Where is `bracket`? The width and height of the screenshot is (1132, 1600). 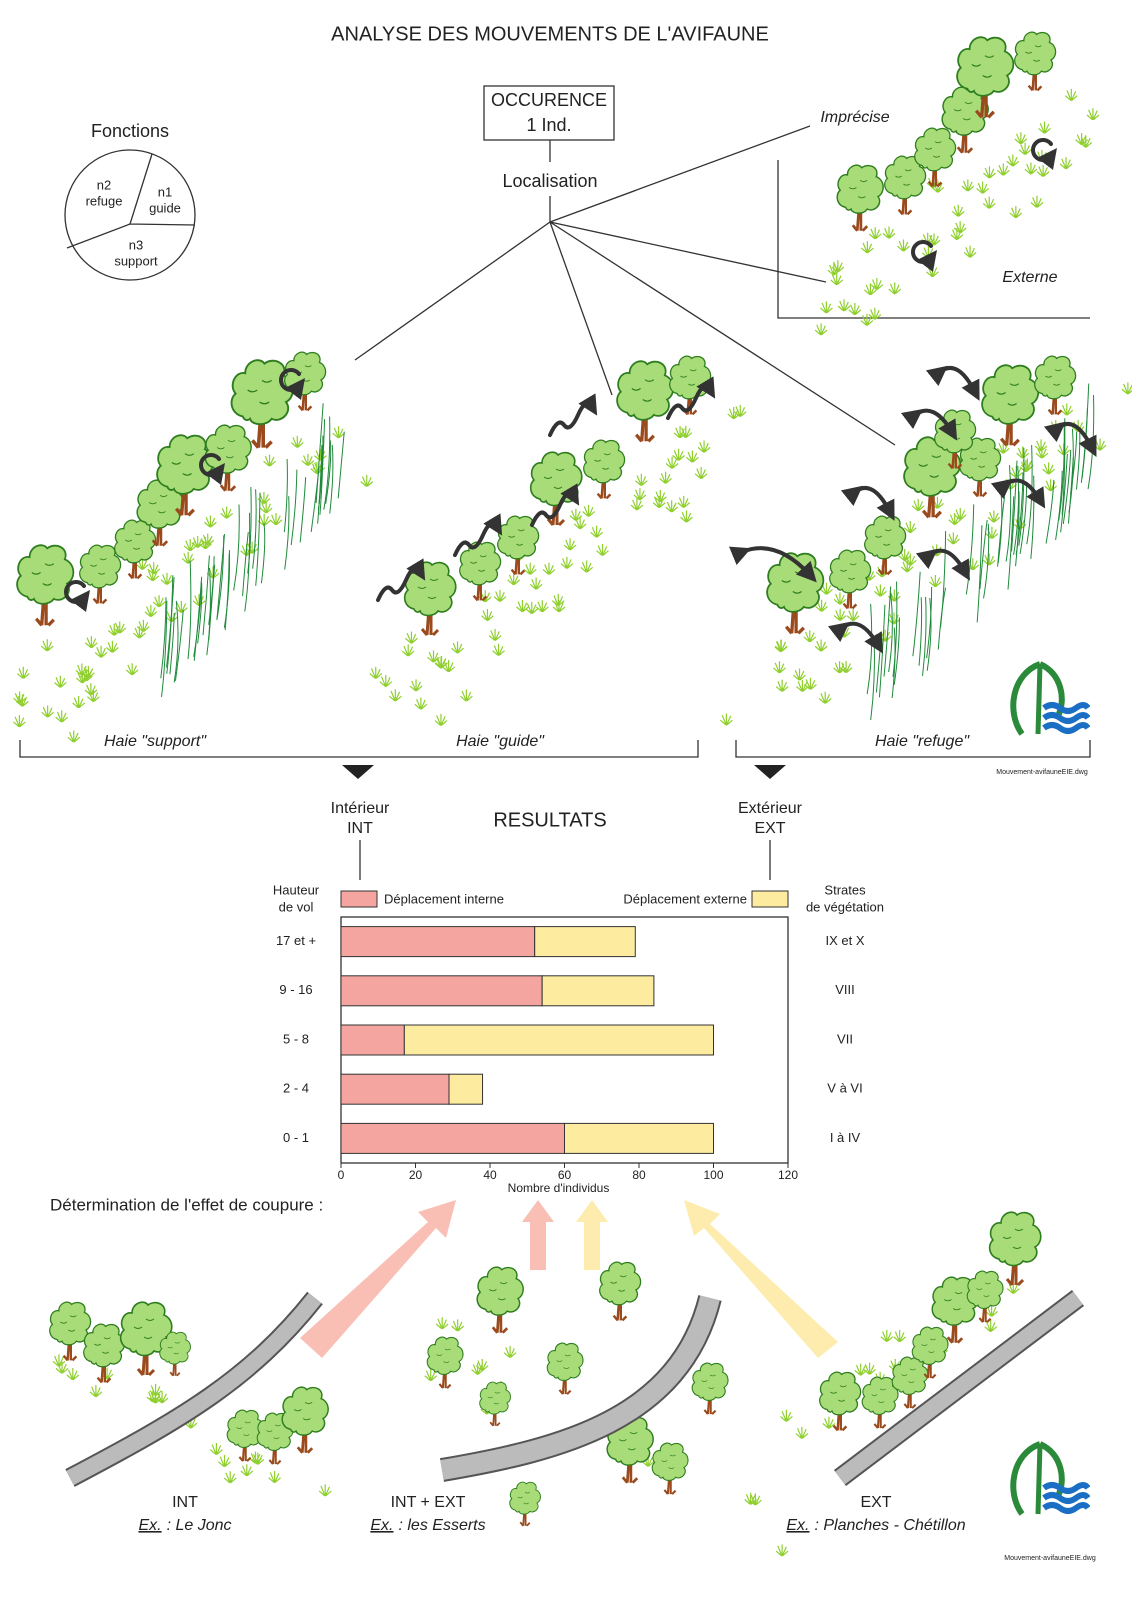 bracket is located at coordinates (555, 749).